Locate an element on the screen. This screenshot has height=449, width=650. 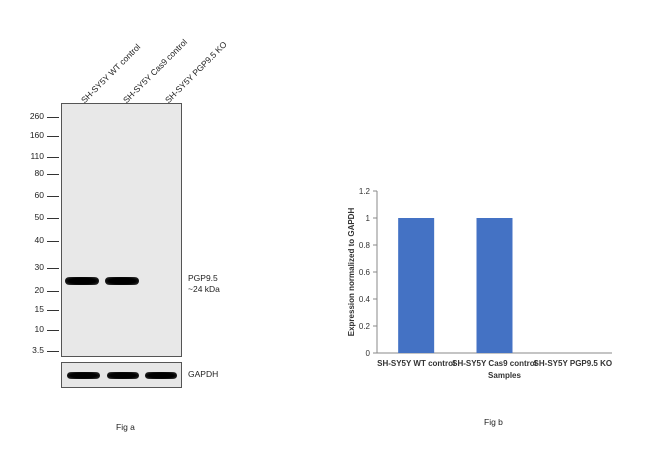
gapdh-blot-membrane is located at coordinates (121, 375).